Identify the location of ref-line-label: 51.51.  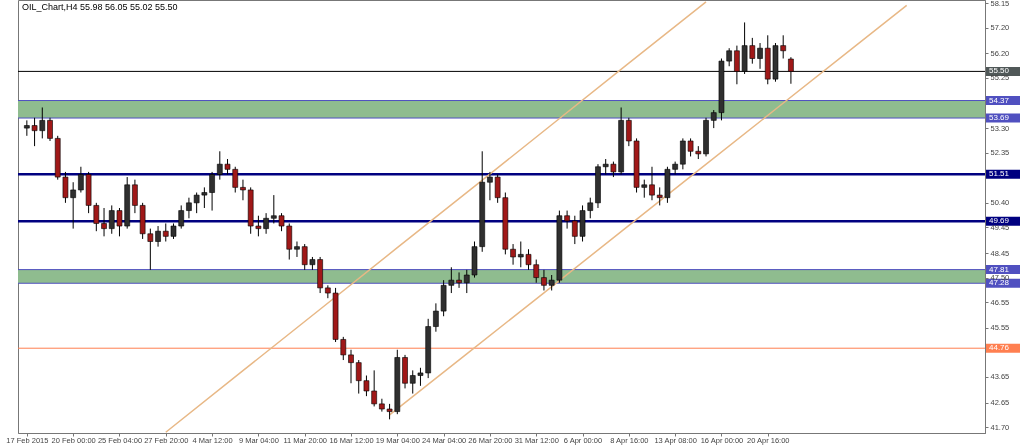
(999, 174).